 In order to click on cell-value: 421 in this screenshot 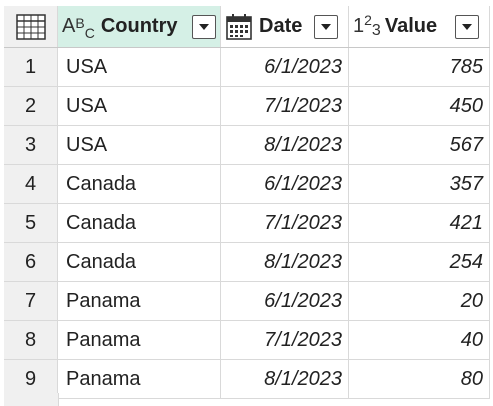, I will do `click(419, 223)`.